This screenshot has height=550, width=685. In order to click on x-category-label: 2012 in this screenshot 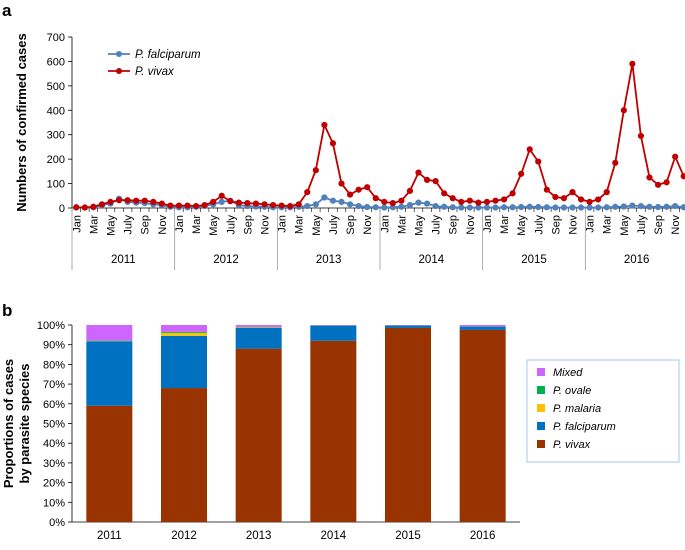, I will do `click(184, 536)`.